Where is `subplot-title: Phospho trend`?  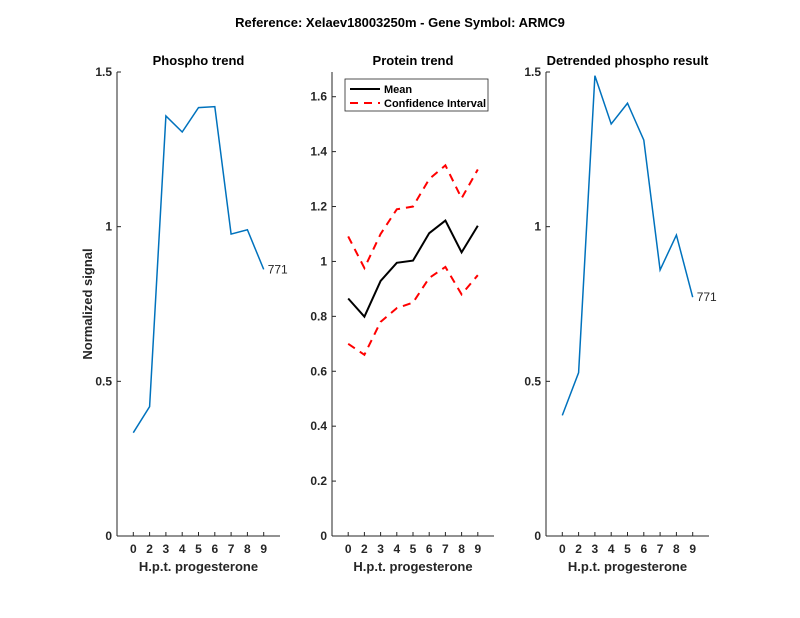
subplot-title: Phospho trend is located at coordinates (199, 60).